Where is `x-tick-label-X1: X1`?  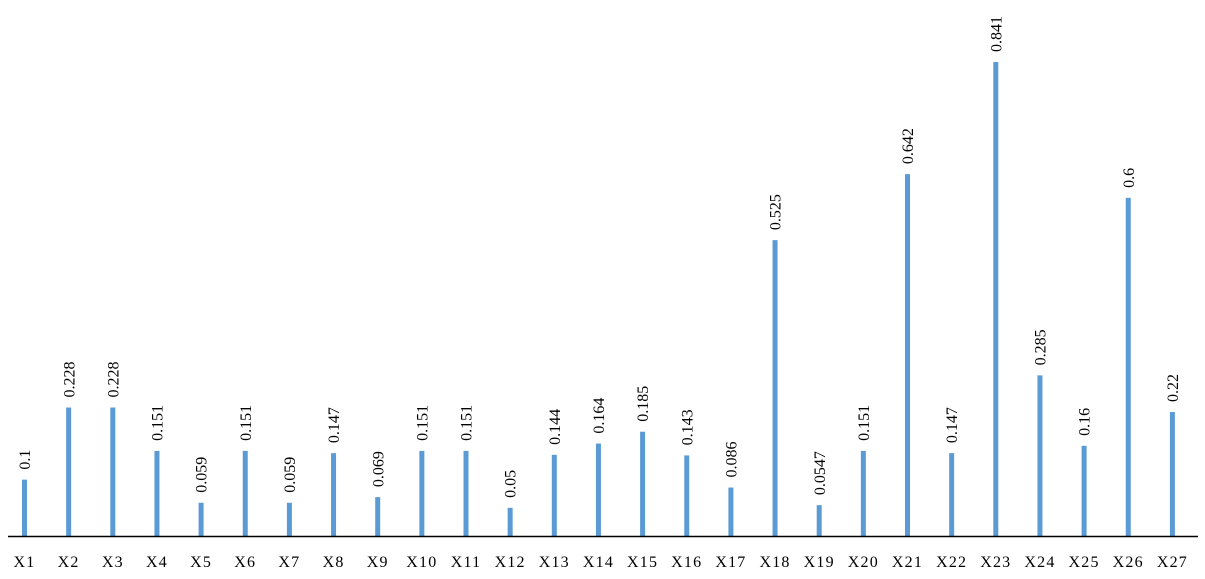 x-tick-label-X1: X1 is located at coordinates (25, 562).